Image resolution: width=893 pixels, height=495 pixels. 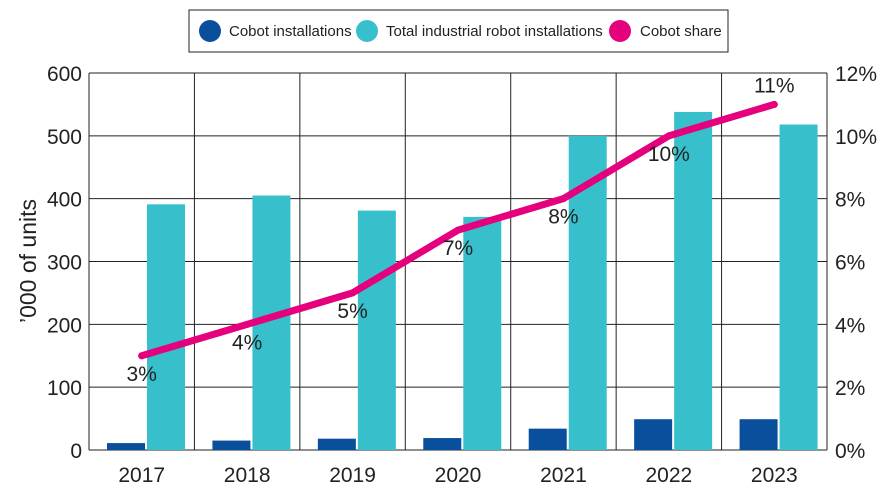 I want to click on cobot-share-data-label: 5%, so click(x=352, y=311).